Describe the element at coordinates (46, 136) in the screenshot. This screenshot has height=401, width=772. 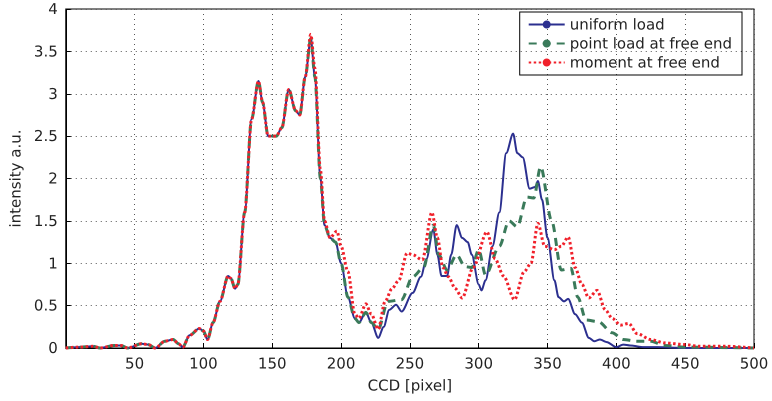
I see `y-tick-label: 2.5` at that location.